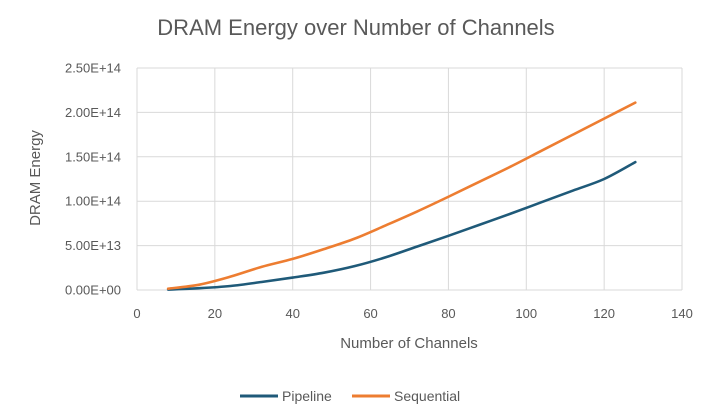 The height and width of the screenshot is (418, 711). What do you see at coordinates (682, 313) in the screenshot?
I see `x-tick-label: 140` at bounding box center [682, 313].